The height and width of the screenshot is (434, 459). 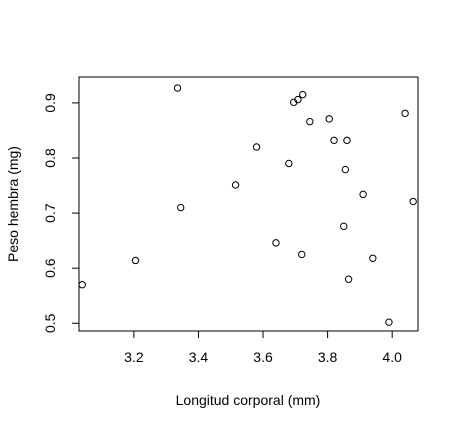 I want to click on x-axis-label: Longitud corporal (mm), so click(x=248, y=400).